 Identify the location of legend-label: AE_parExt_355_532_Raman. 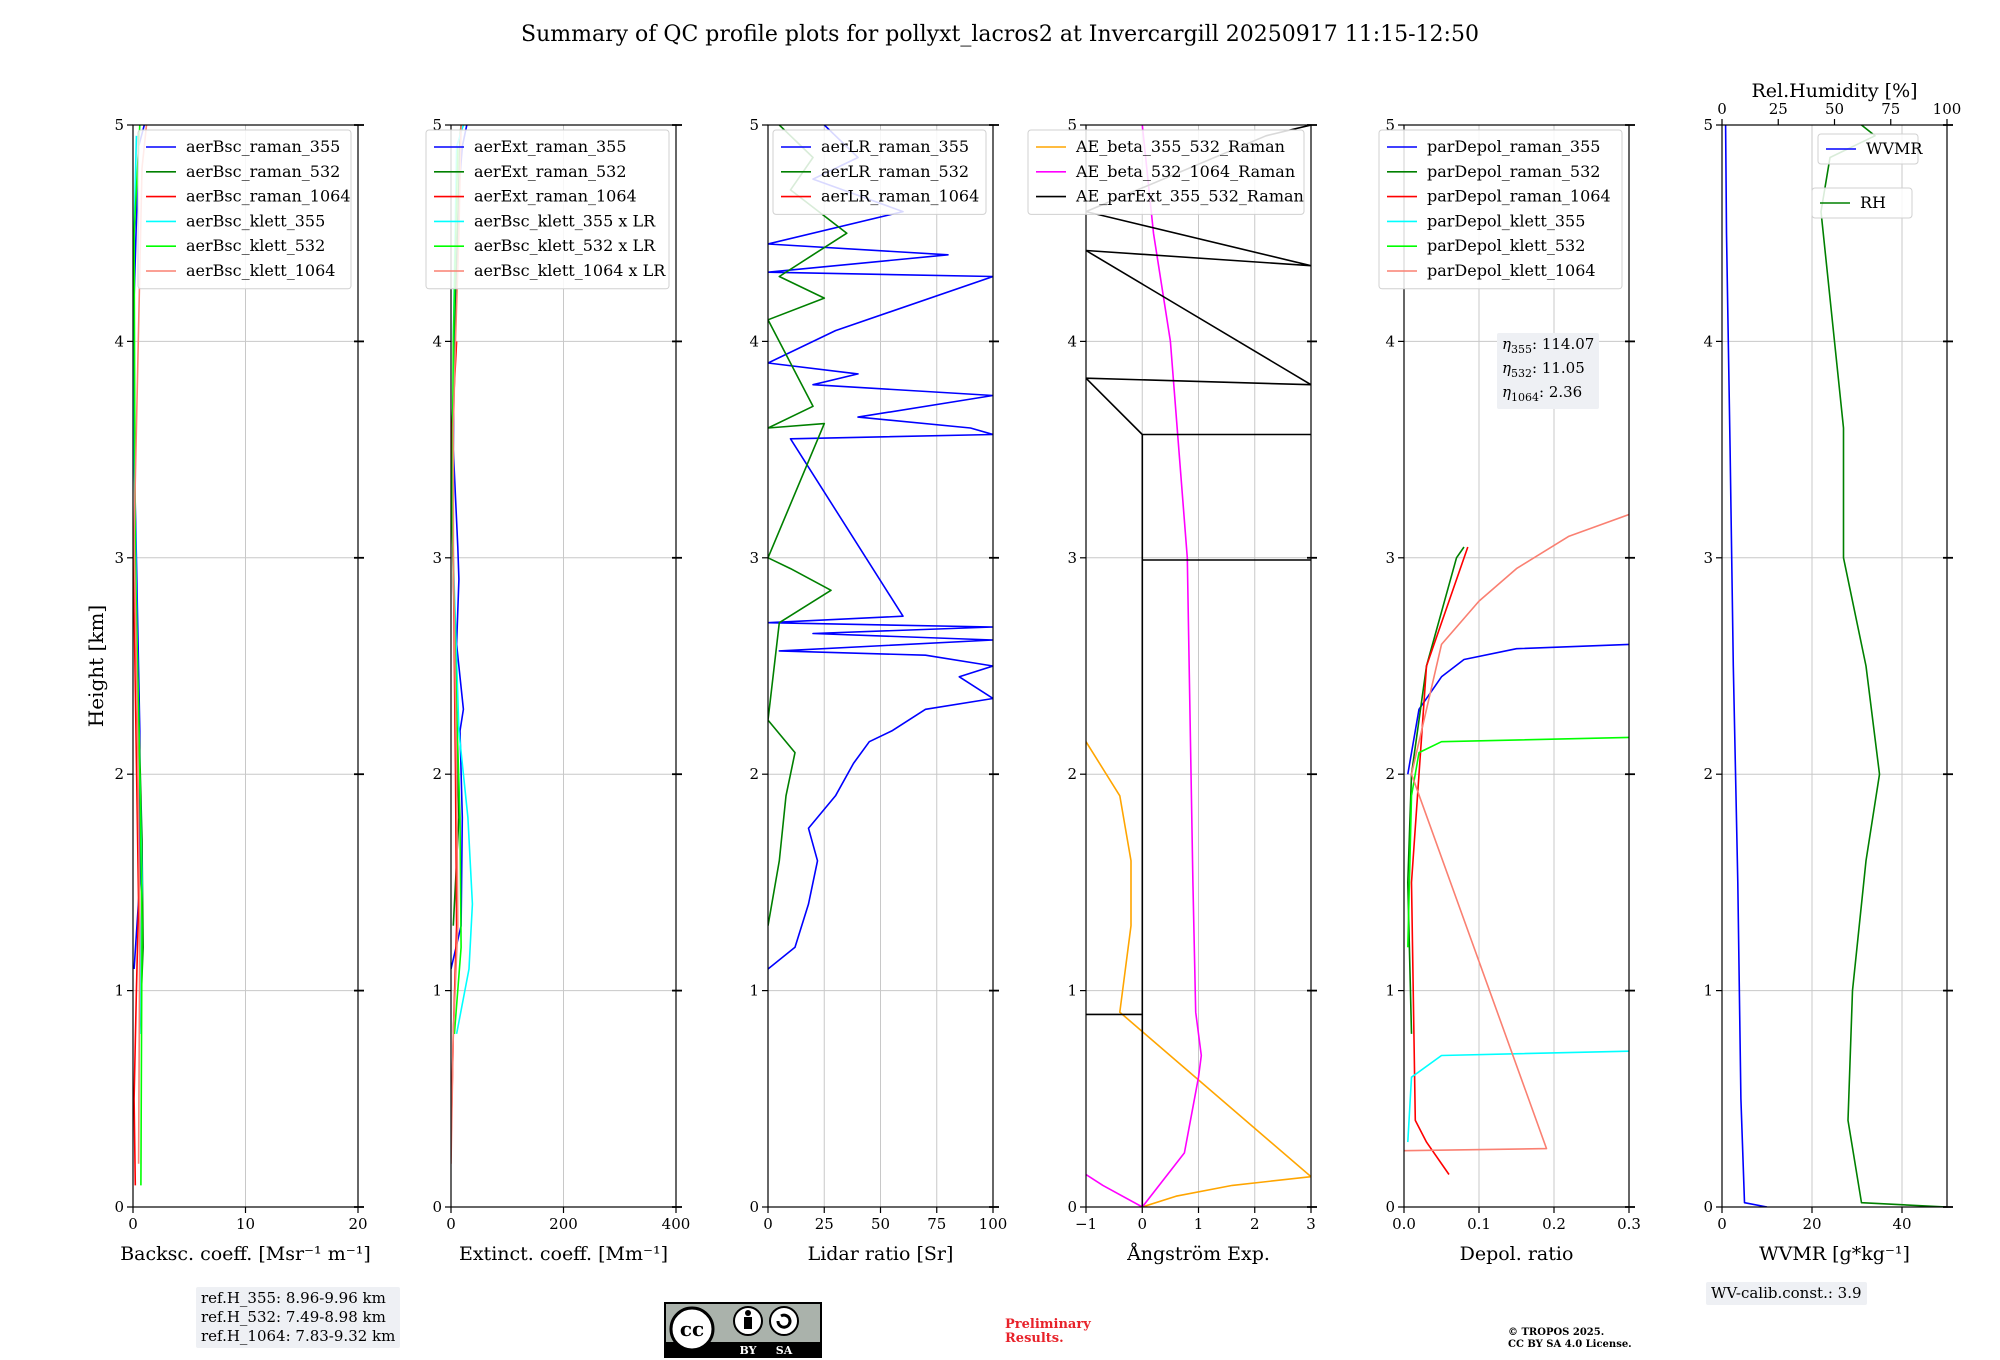
(1189, 196).